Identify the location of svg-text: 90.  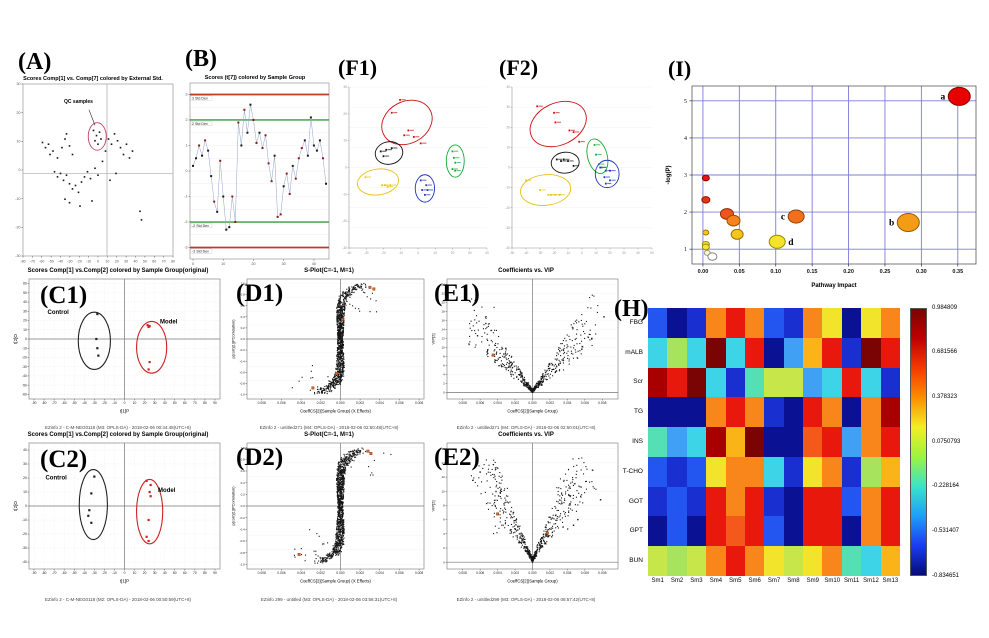
(215, 403).